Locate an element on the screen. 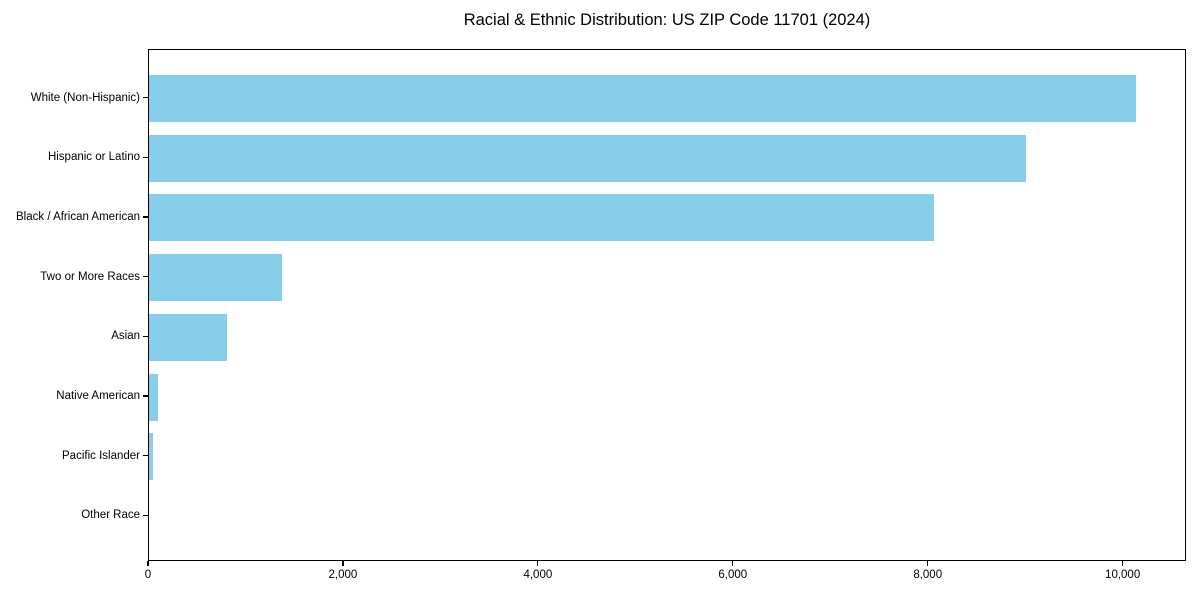 This screenshot has width=1200, height=600. bar-hispanic-or-latino is located at coordinates (588, 158).